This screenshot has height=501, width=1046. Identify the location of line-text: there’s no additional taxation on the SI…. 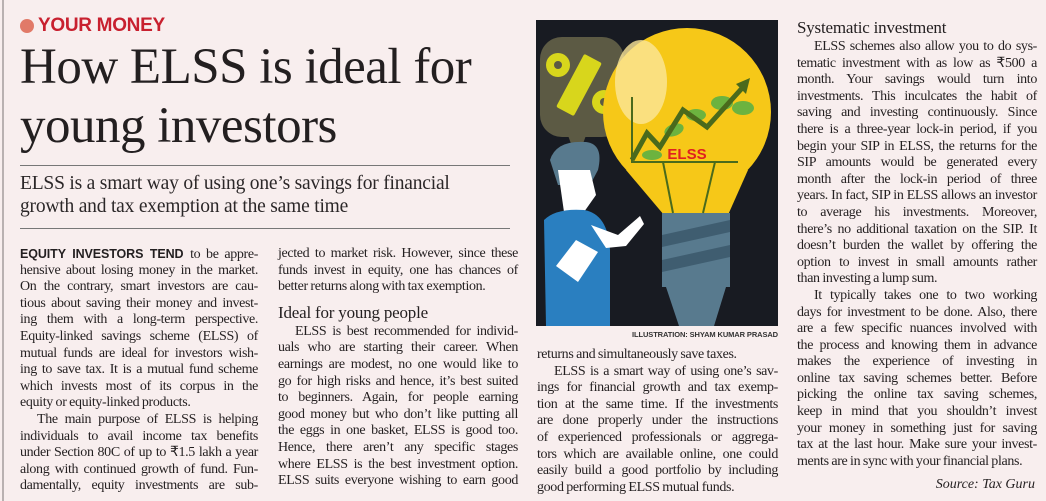
(917, 229).